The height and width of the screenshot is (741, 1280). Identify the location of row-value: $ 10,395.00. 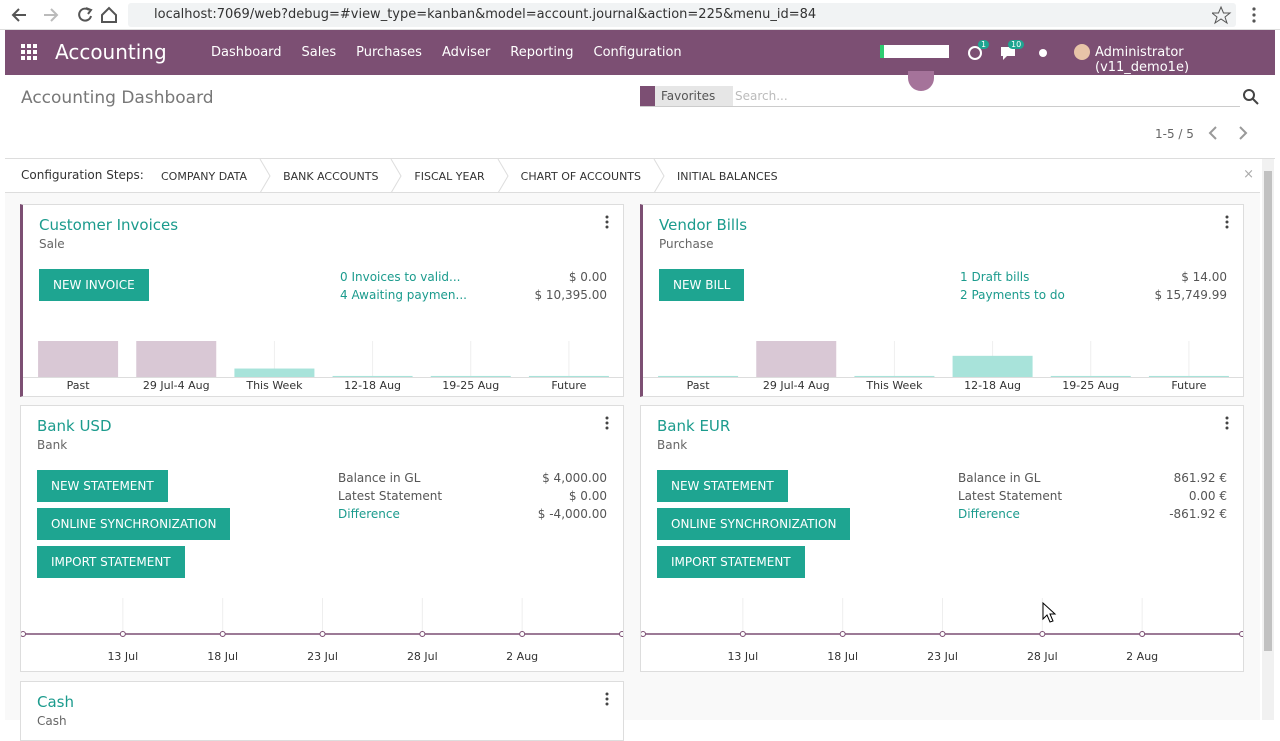
(570, 295).